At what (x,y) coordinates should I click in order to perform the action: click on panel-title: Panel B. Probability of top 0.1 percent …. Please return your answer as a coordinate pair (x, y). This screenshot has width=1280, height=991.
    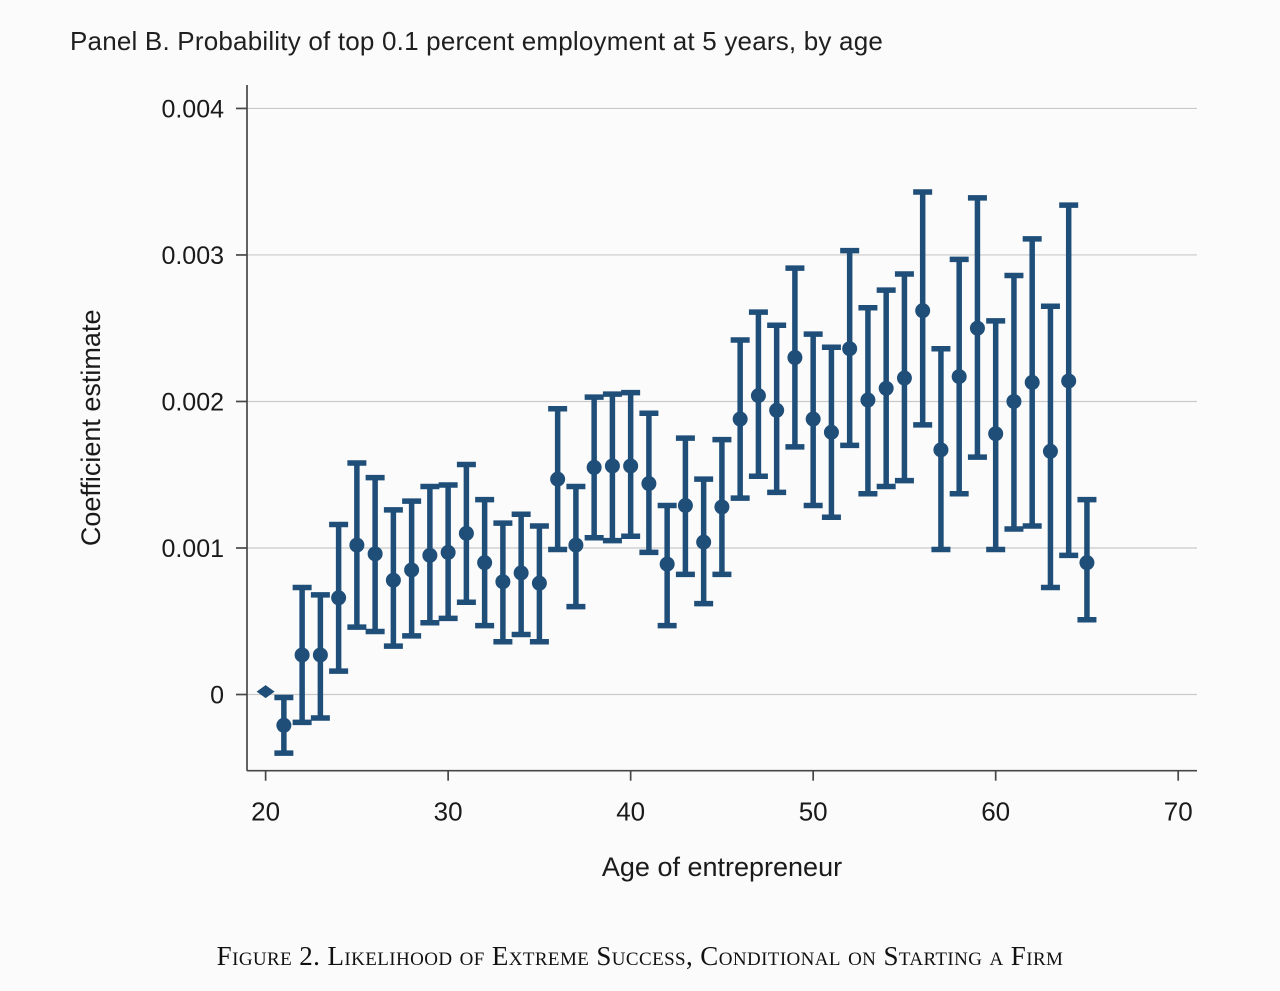
    Looking at the image, I should click on (477, 41).